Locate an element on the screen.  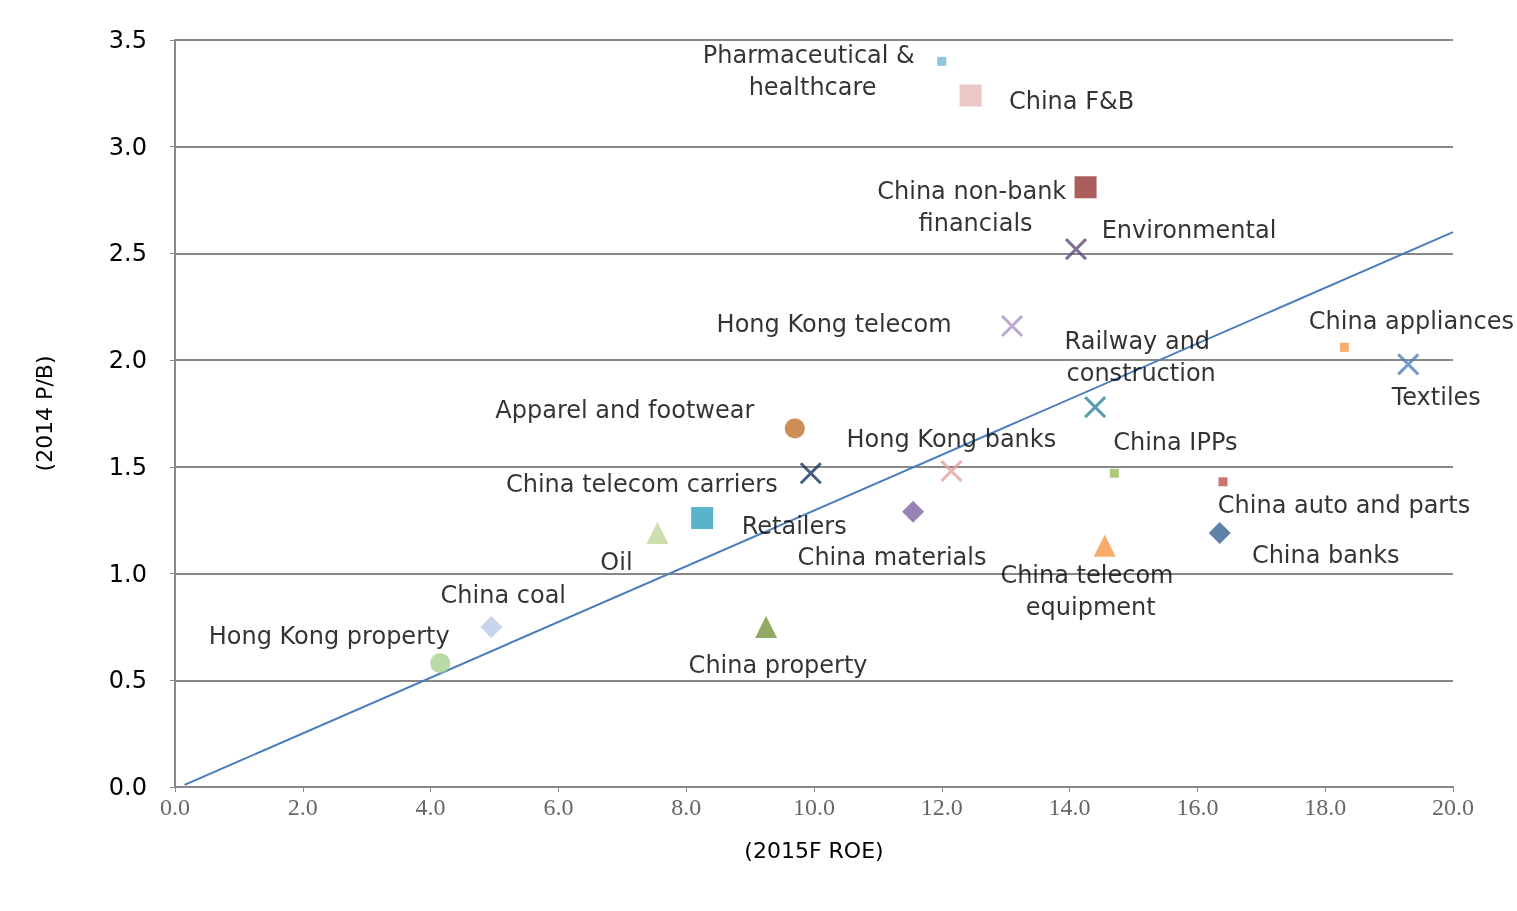
series-label: Hong Kong property is located at coordinates (329, 636).